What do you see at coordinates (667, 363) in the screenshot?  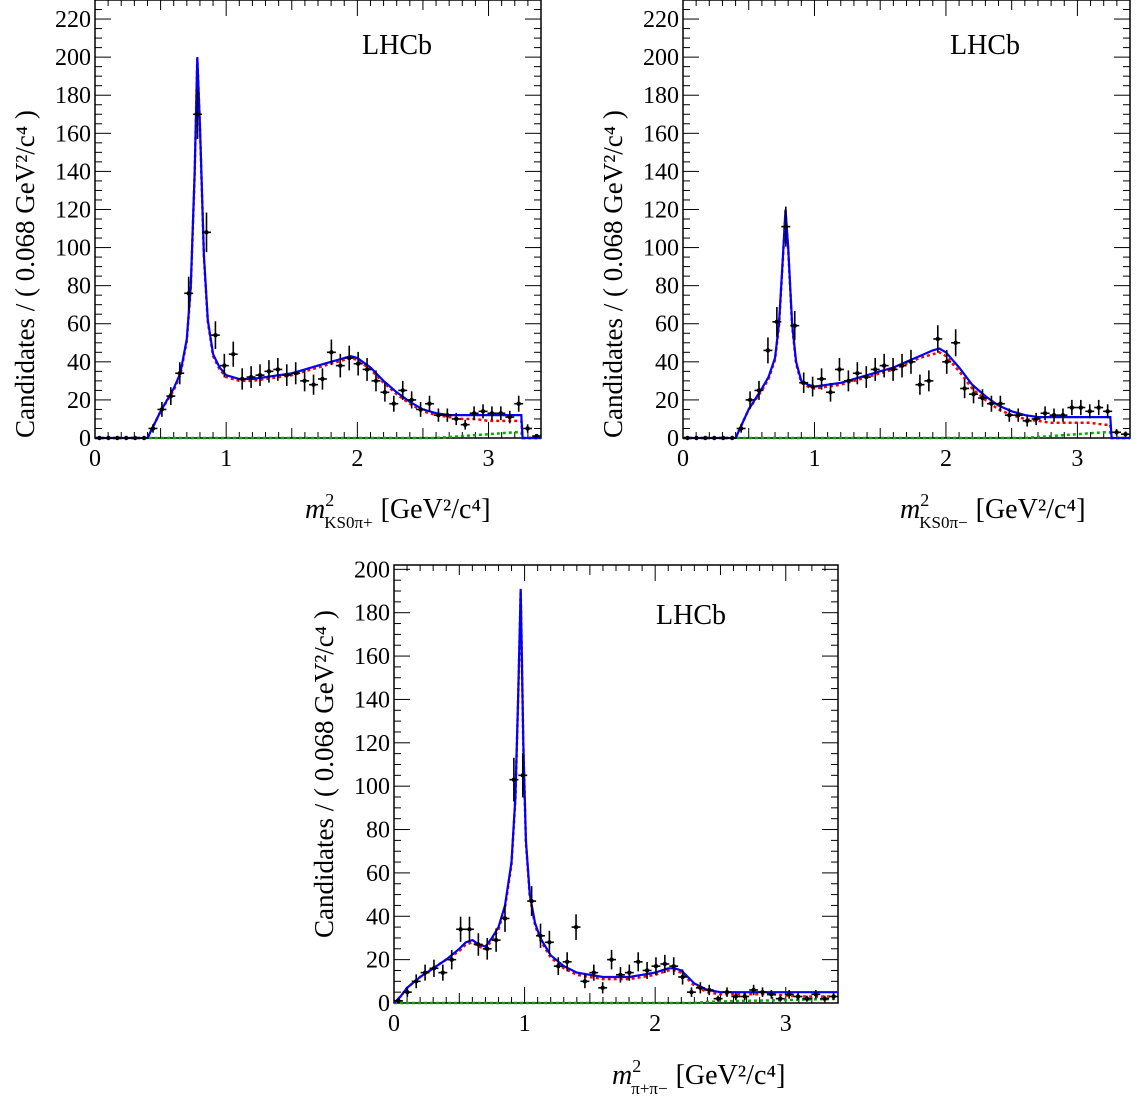 I see `y-tick-label: 40` at bounding box center [667, 363].